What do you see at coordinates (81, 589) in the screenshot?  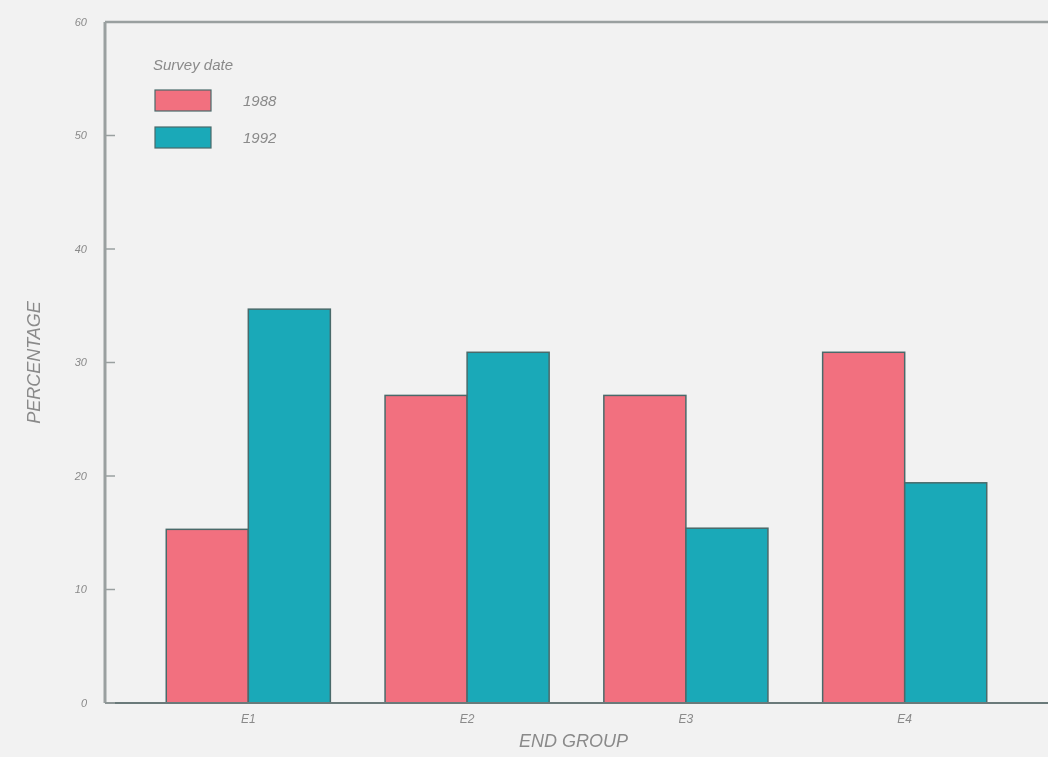 I see `y-tick-label: 10` at bounding box center [81, 589].